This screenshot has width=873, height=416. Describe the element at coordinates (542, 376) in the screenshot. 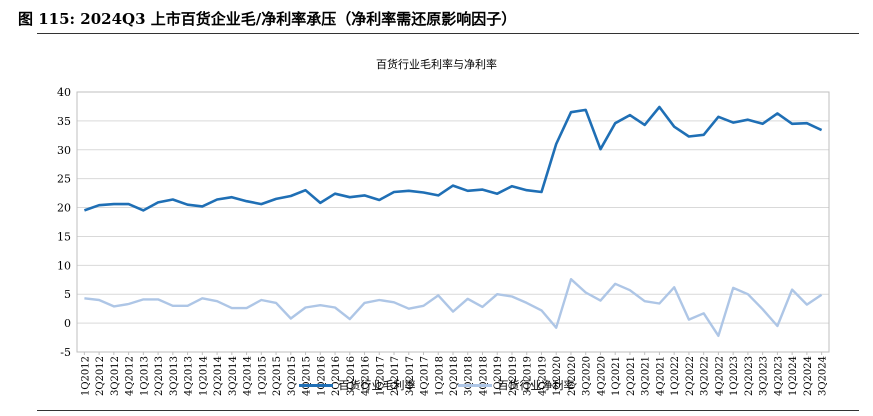

I see `x-tick-label: 4Q2019` at that location.